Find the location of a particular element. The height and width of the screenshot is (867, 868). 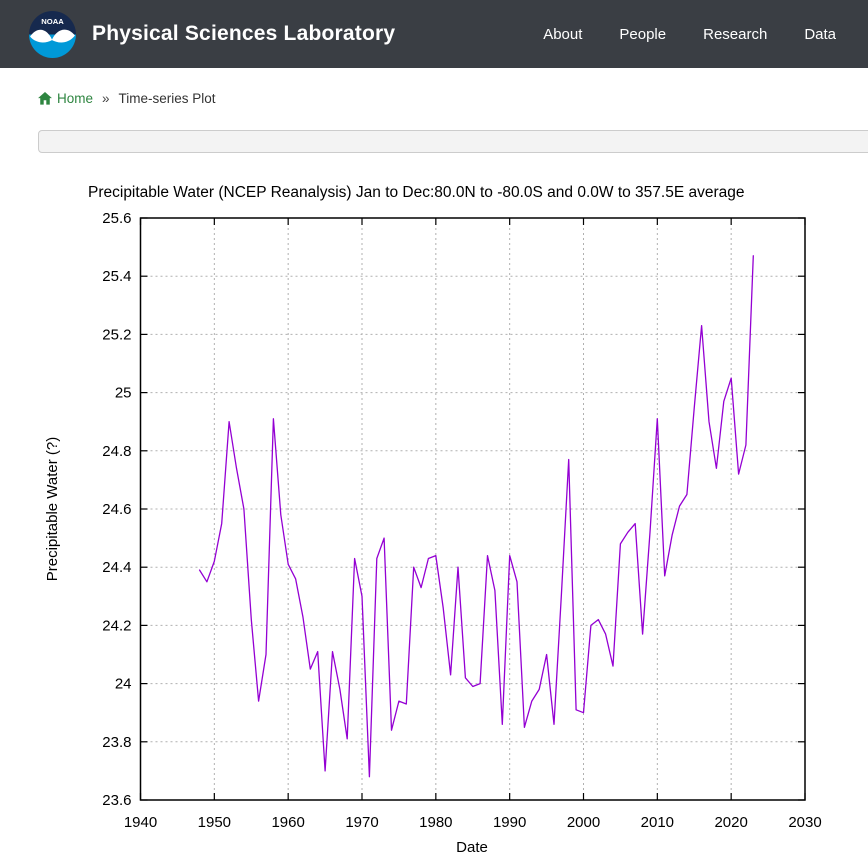

y-tick-label: 24.2 is located at coordinates (116, 625).